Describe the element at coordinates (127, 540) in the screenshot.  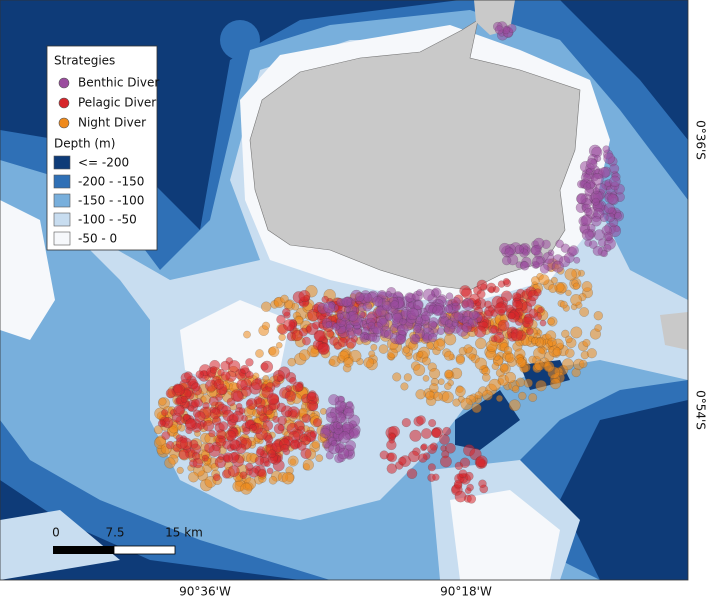
I see `scale-bar: 0 7.5 15 km` at that location.